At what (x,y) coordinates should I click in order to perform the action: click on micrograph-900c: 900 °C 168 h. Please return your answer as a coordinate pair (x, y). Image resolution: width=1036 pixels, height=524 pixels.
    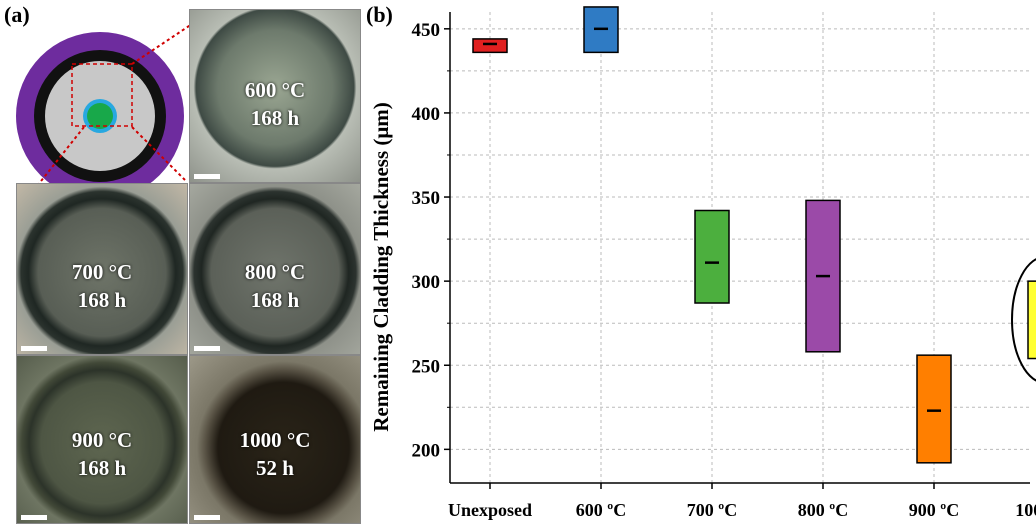
    Looking at the image, I should click on (102, 439).